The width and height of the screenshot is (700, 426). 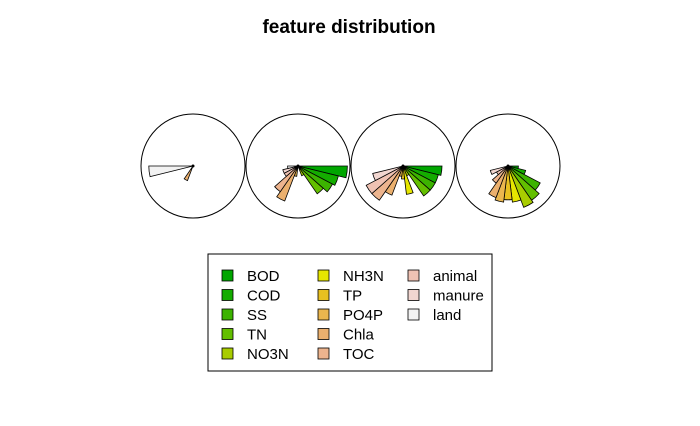 I want to click on legend-label: TN, so click(x=257, y=335).